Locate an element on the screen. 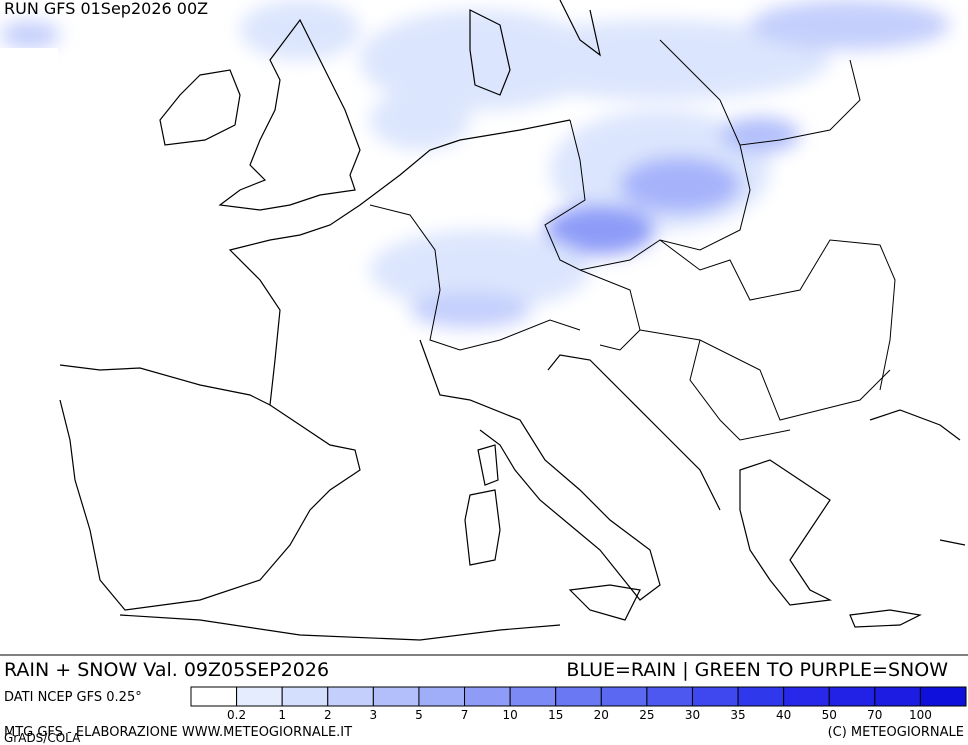 The width and height of the screenshot is (968, 745). software-label: GrADS/COLA is located at coordinates (42, 738).